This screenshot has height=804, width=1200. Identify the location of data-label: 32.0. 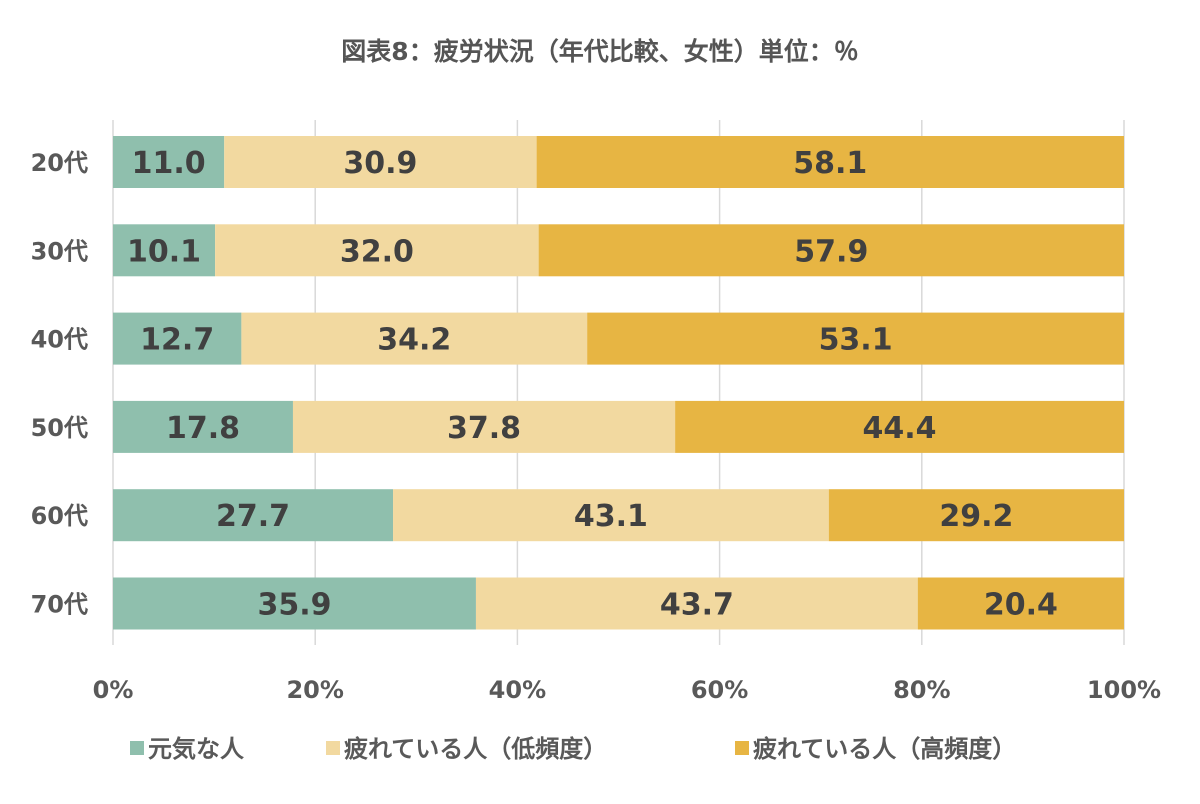
(377, 251).